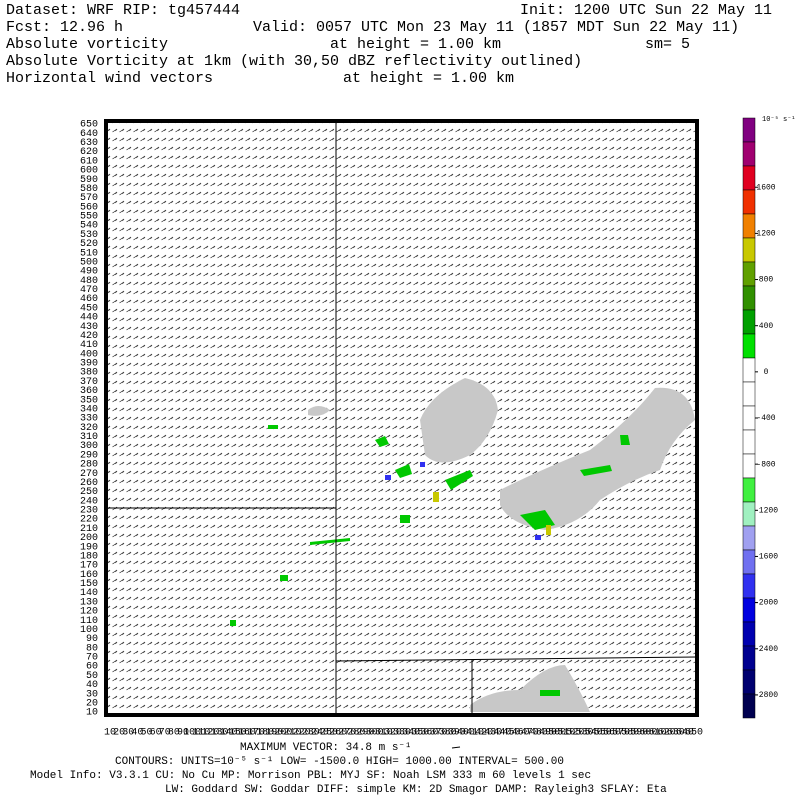 The width and height of the screenshot is (800, 800). Describe the element at coordinates (89, 262) in the screenshot. I see `y-tick-label: 500` at that location.